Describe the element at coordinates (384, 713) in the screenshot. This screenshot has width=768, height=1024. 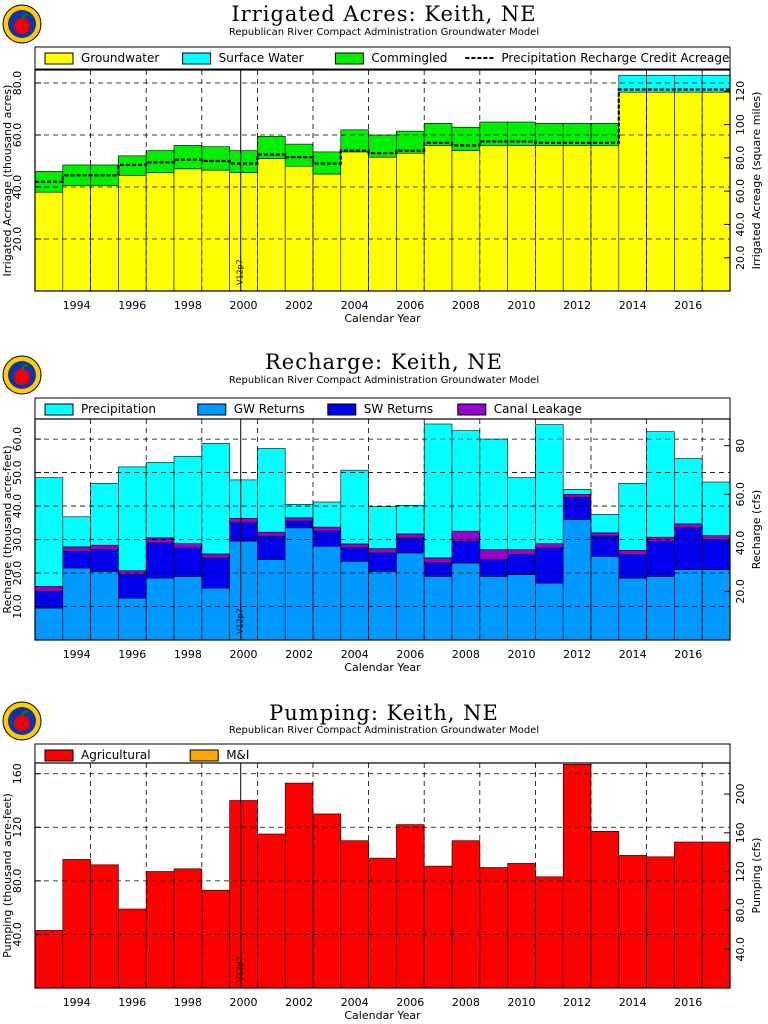
I see `chart-title: Pumping: Keith, NE` at that location.